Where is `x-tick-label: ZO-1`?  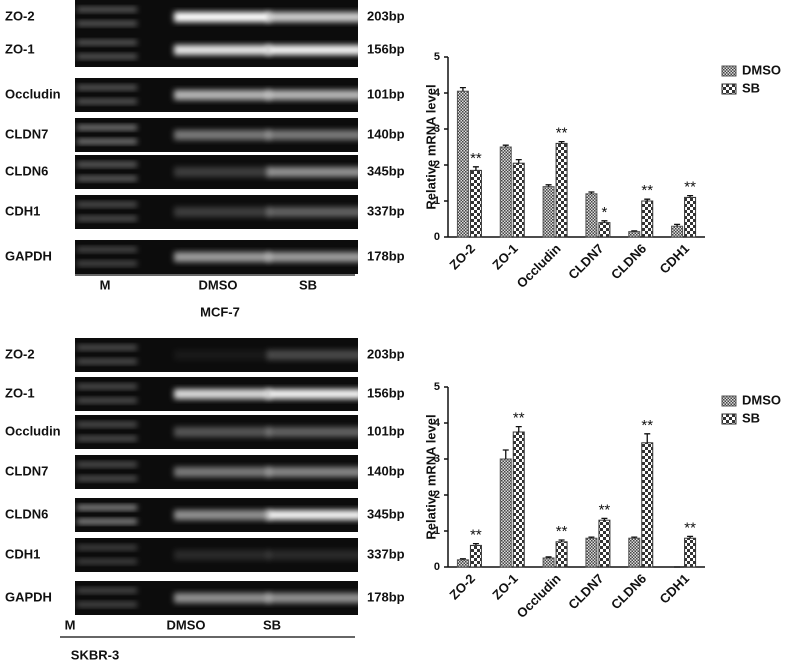 x-tick-label: ZO-1 is located at coordinates (505, 587).